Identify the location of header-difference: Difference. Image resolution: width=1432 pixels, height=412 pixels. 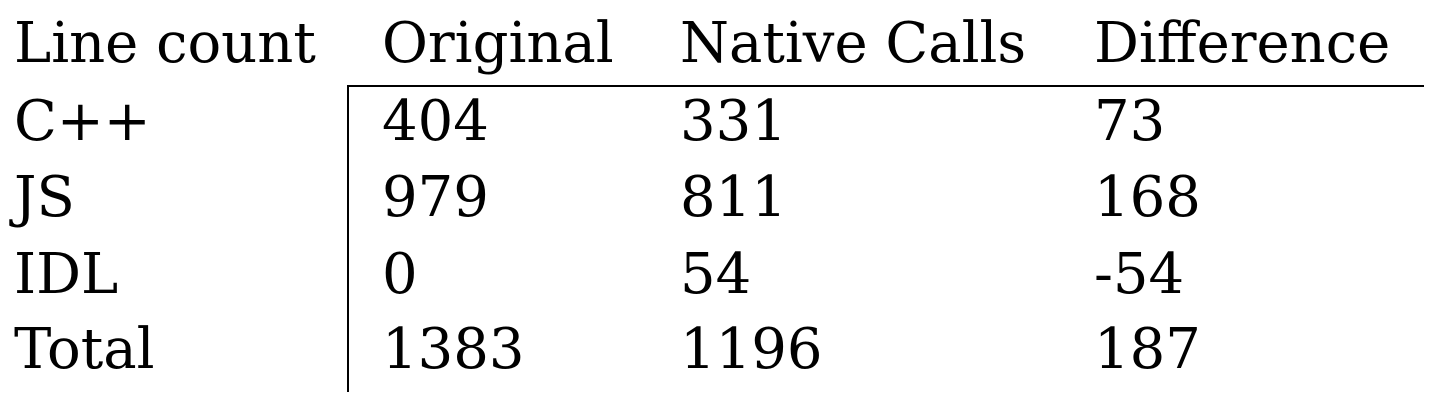
(1242, 43).